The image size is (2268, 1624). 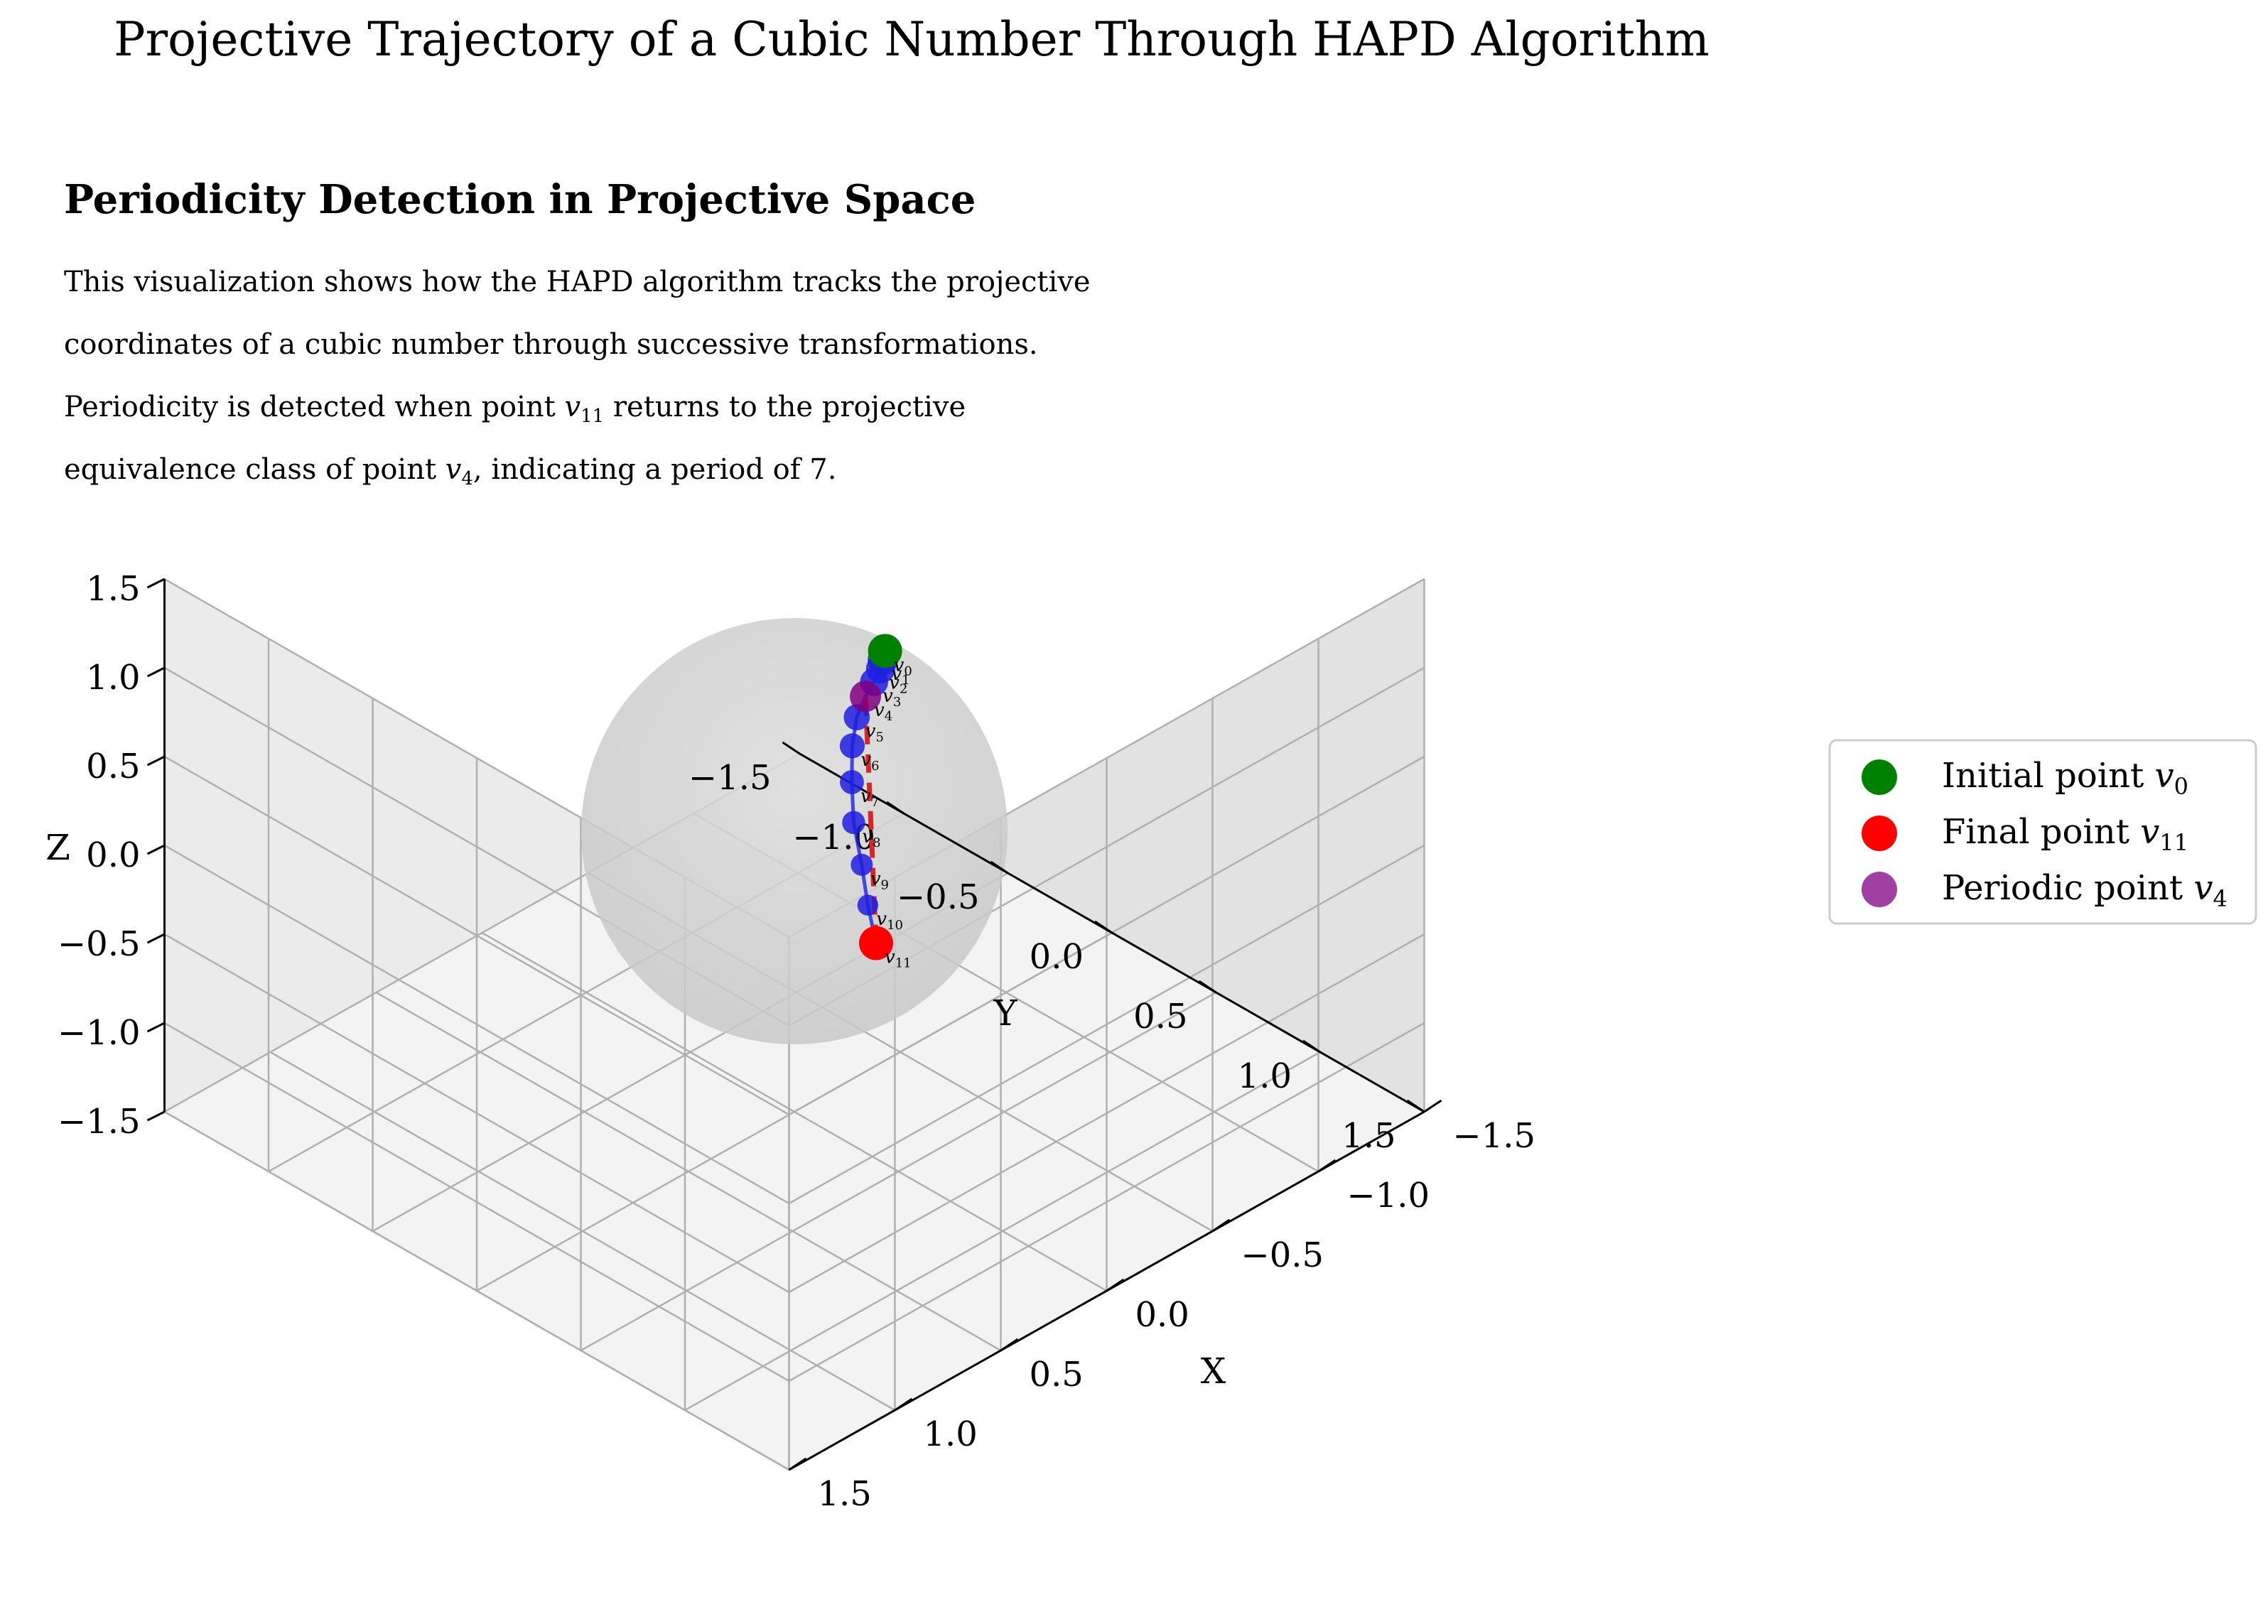 I want to click on point-label-symbol-8: v, so click(x=867, y=837).